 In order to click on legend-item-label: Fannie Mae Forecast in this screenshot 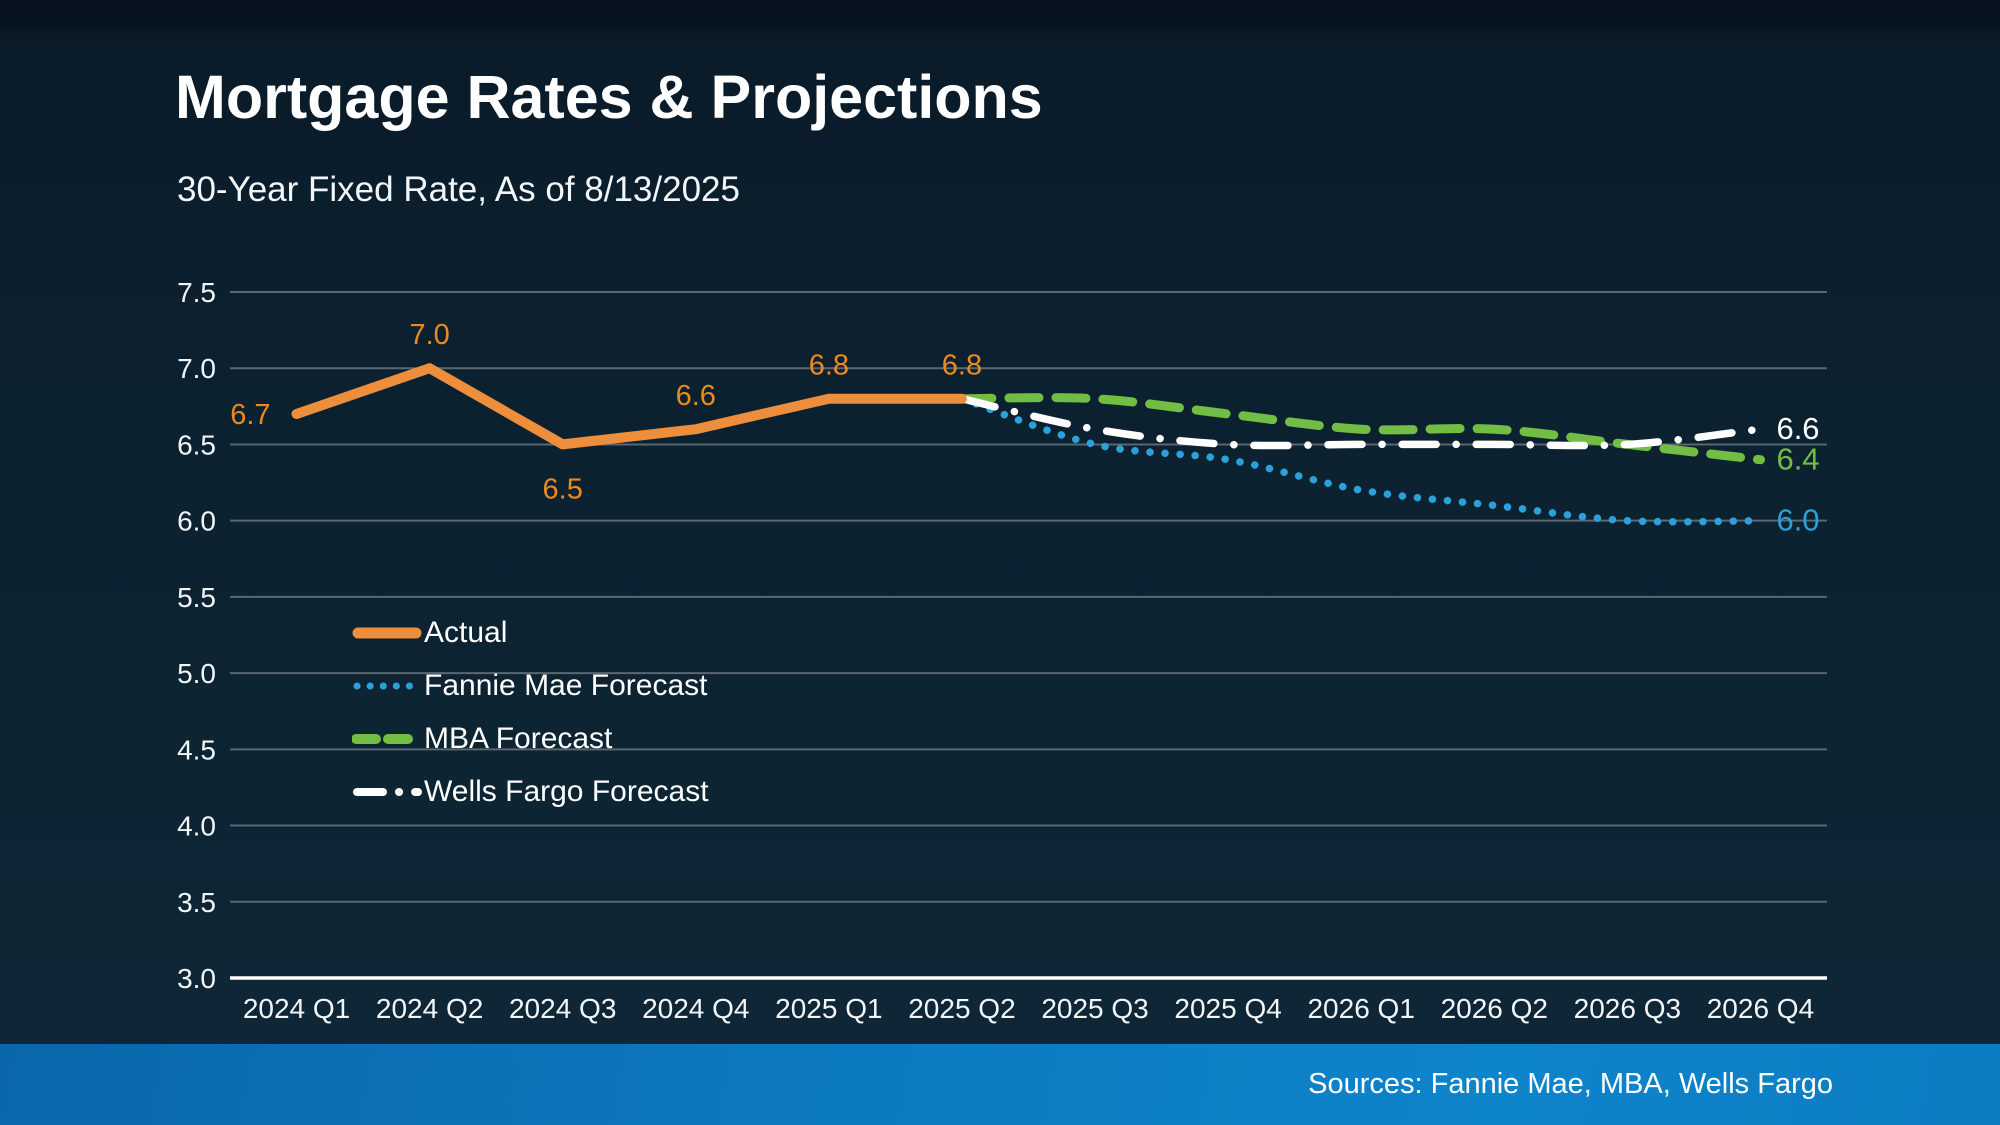, I will do `click(566, 685)`.